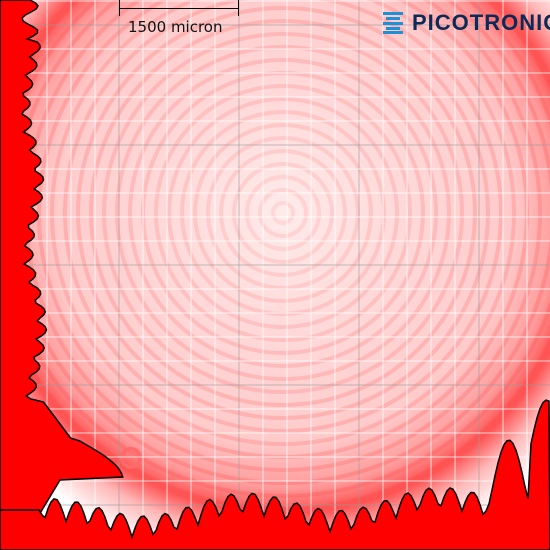  I want to click on scale-bar-label: 1500 micron, so click(175, 27).